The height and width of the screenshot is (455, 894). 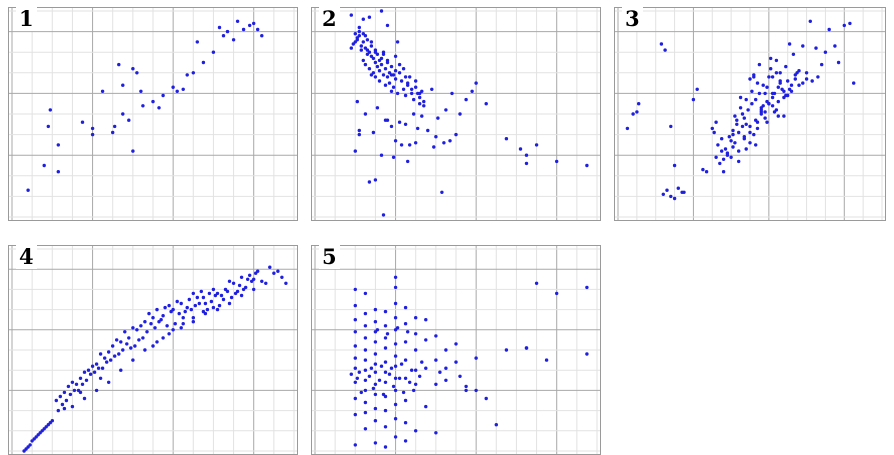 I want to click on panel-label-2: 2, so click(x=329, y=19).